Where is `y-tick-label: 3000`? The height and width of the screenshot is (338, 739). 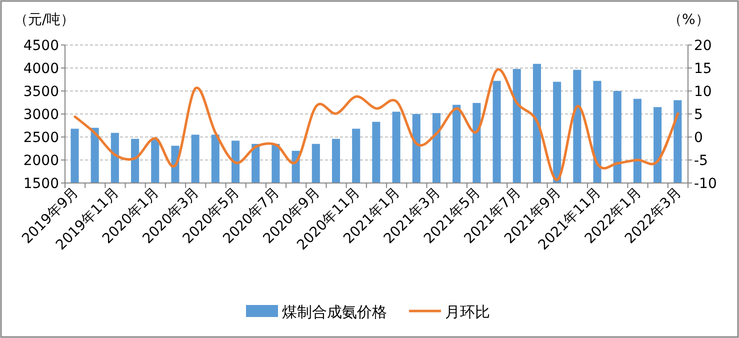 y-tick-label: 3000 is located at coordinates (41, 115).